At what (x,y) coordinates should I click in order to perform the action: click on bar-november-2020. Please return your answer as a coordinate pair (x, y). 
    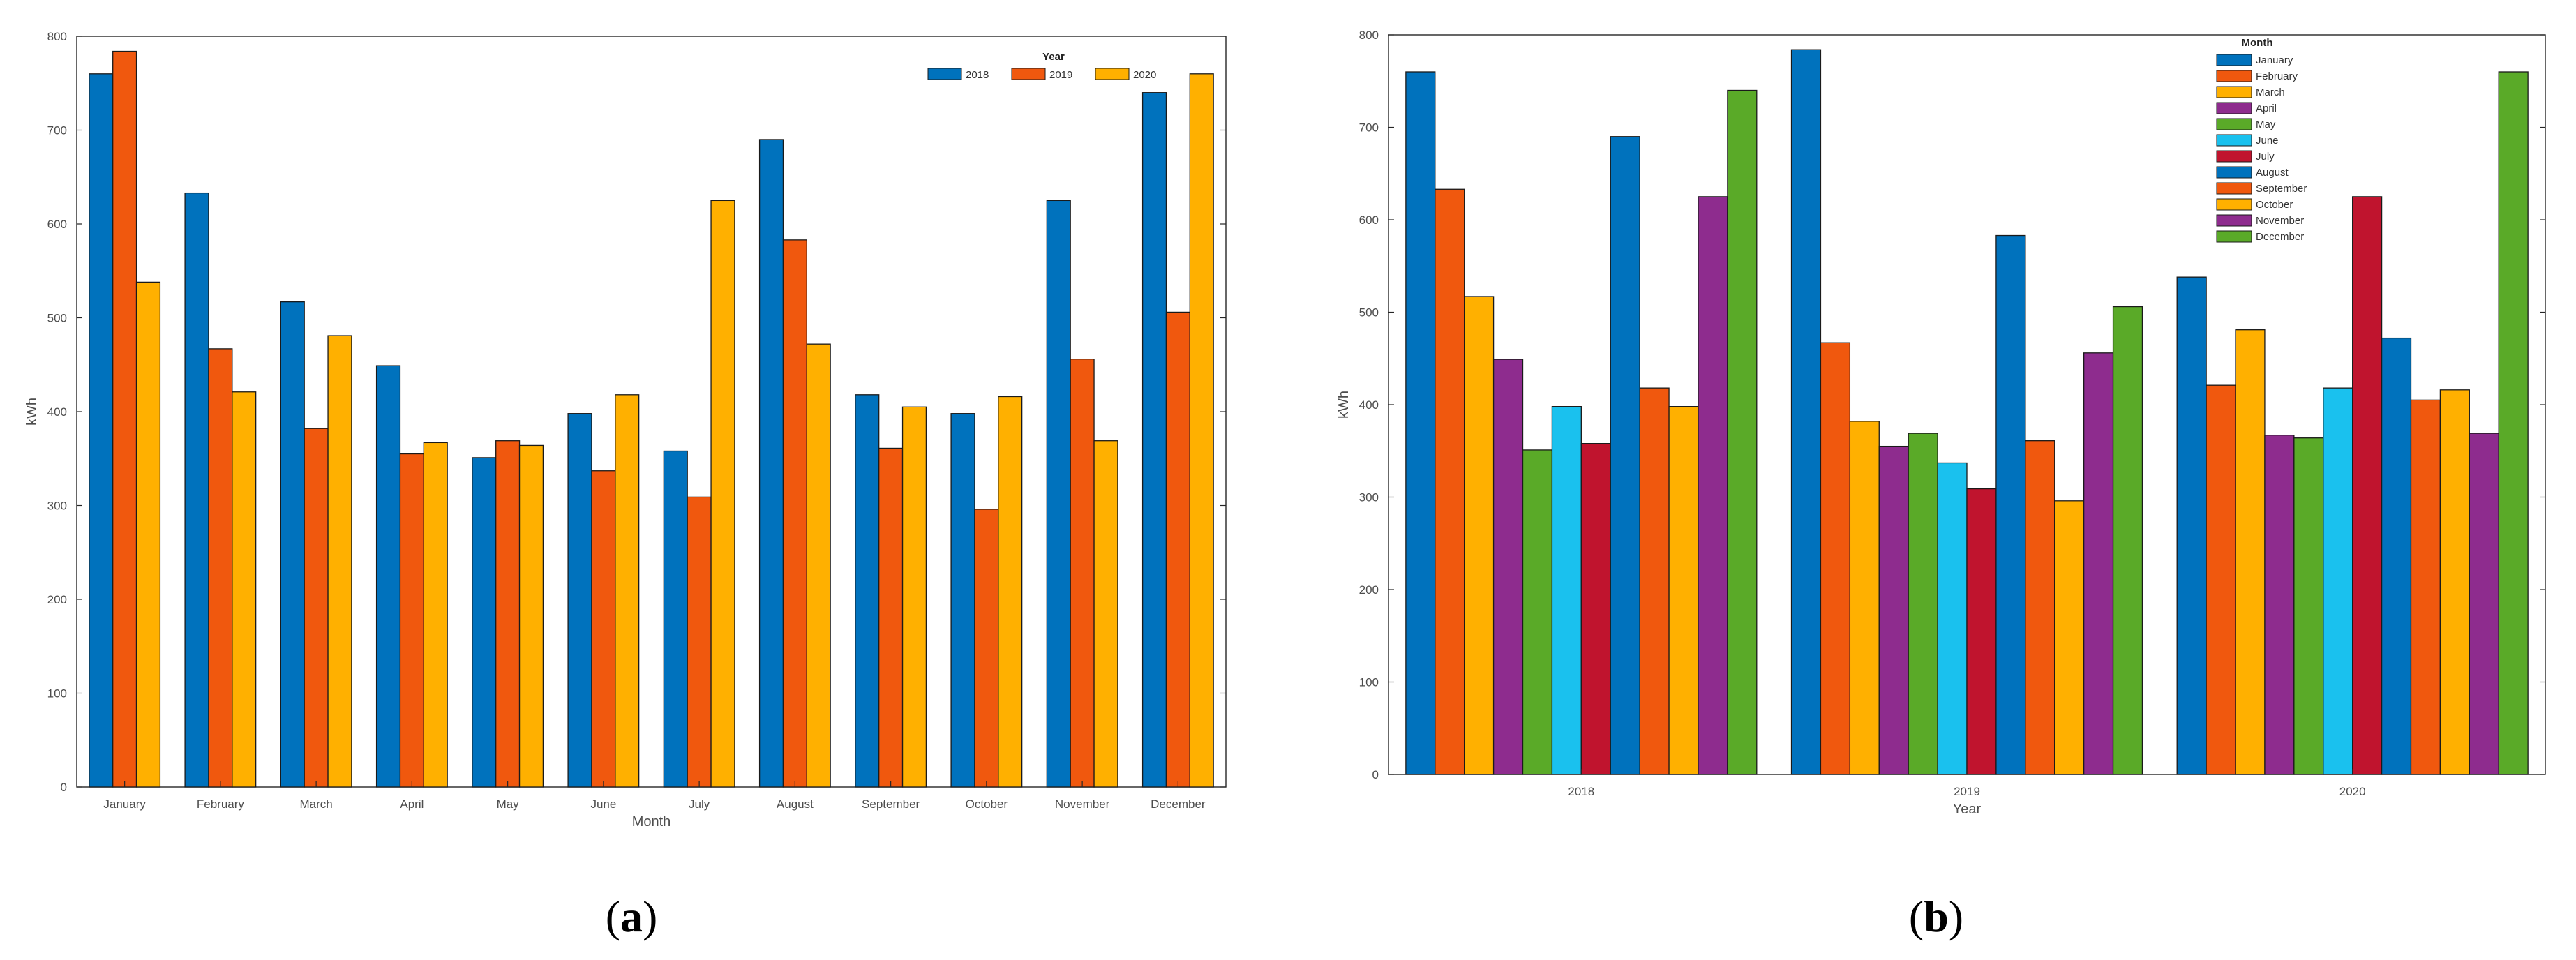
    Looking at the image, I should click on (1105, 614).